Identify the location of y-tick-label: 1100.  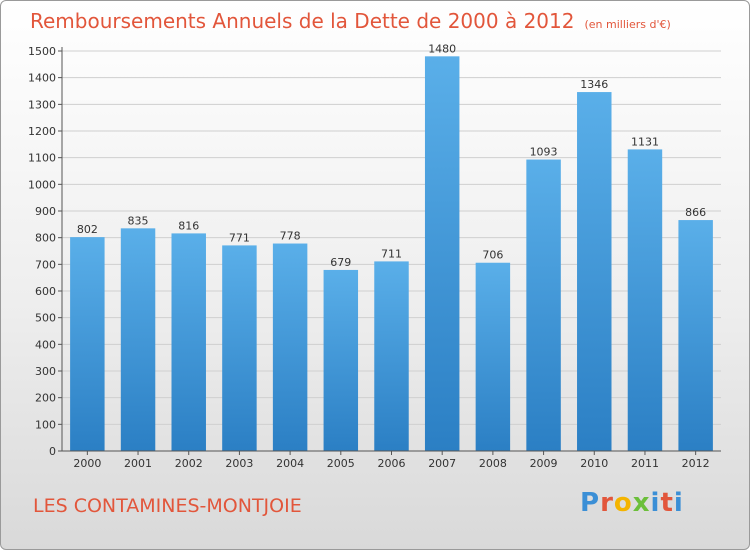
(42, 158).